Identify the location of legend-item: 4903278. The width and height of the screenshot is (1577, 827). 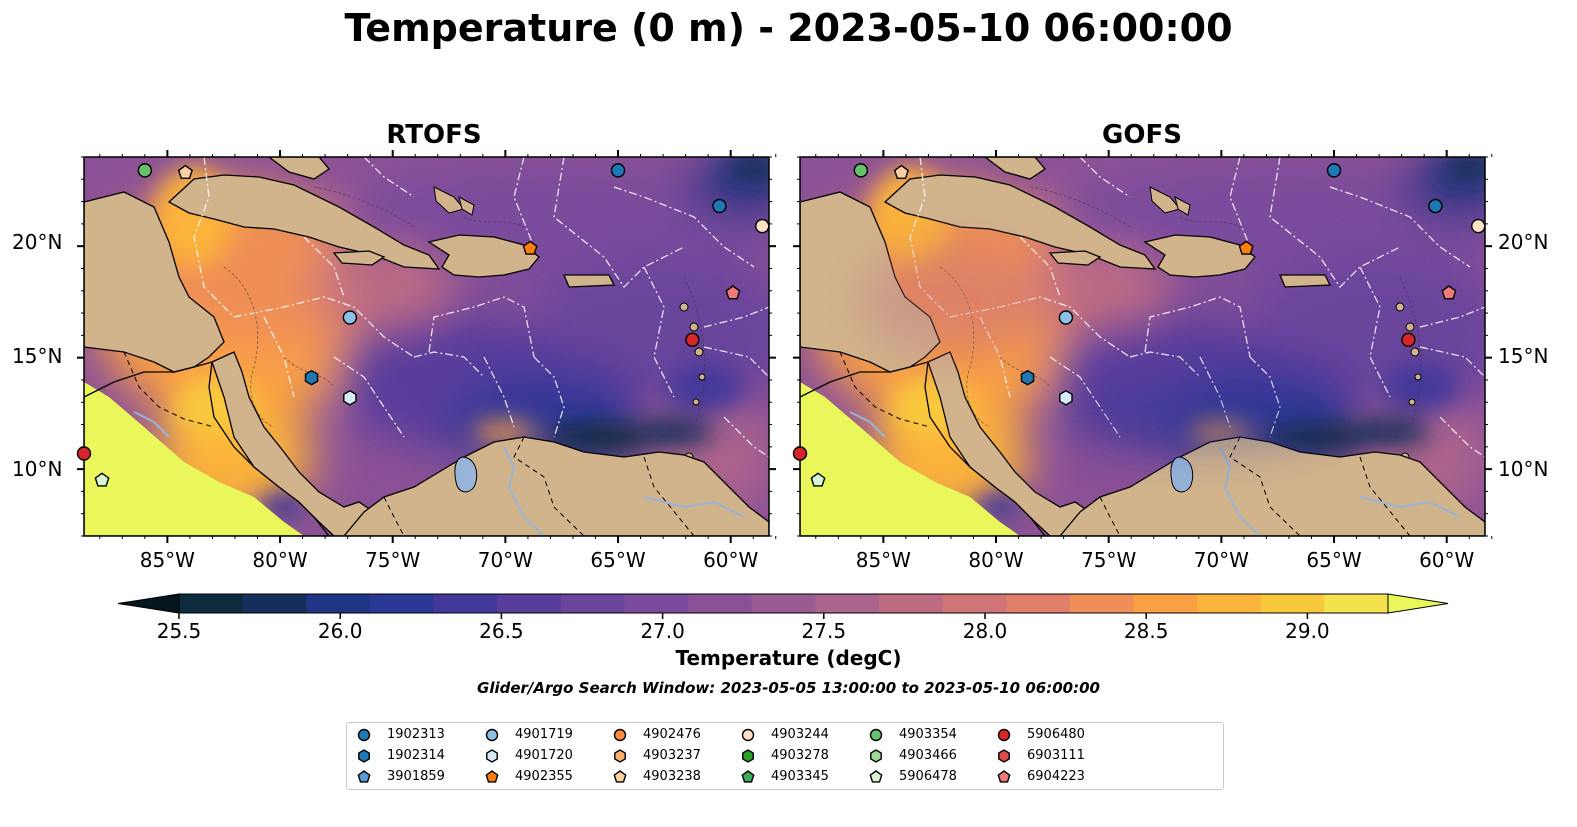
(785, 756).